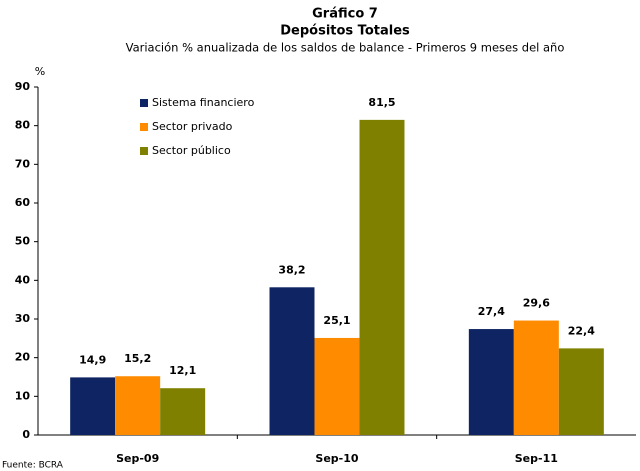  What do you see at coordinates (23, 241) in the screenshot?
I see `y-tick-label: 50` at bounding box center [23, 241].